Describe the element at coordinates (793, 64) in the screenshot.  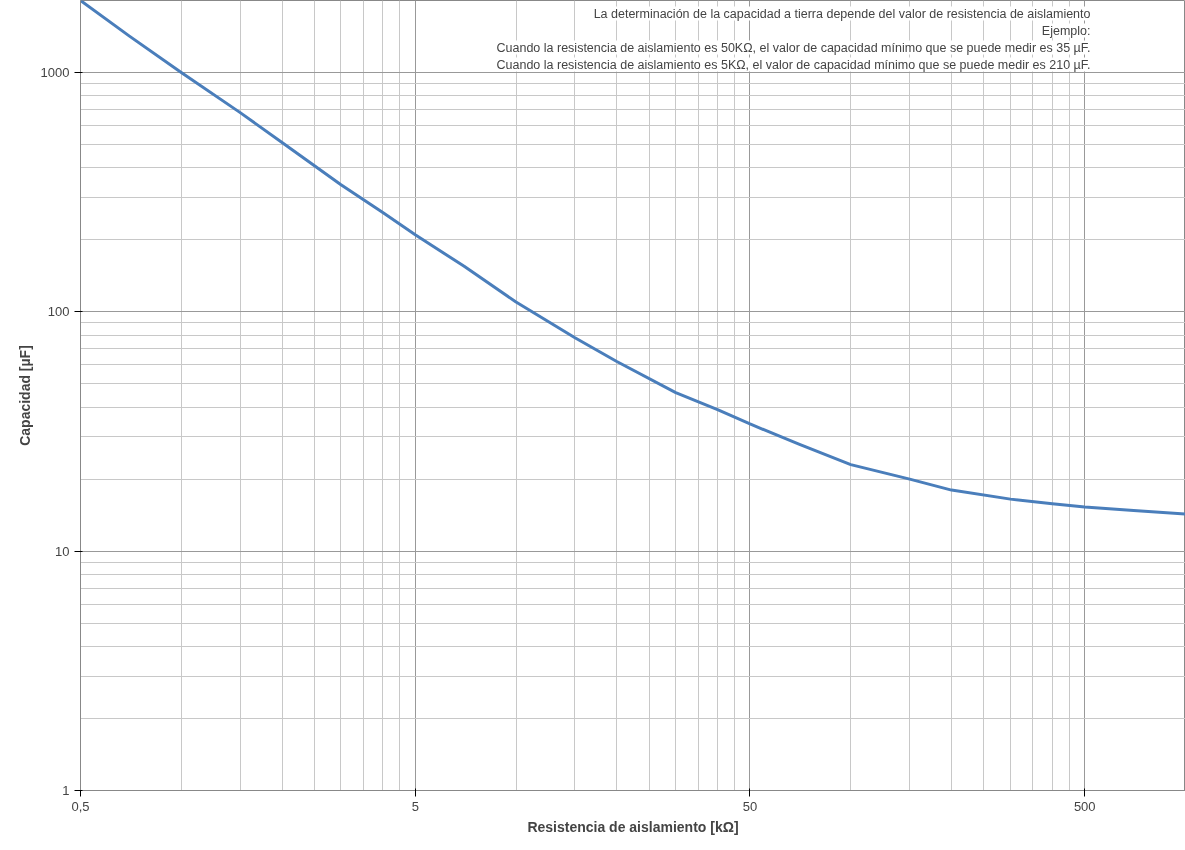
I see `annotation: Cuando la resistencia de aislamiento es 5KΩ, el valor de capacidad mínimo que se puede medir es 210 µF.` at that location.